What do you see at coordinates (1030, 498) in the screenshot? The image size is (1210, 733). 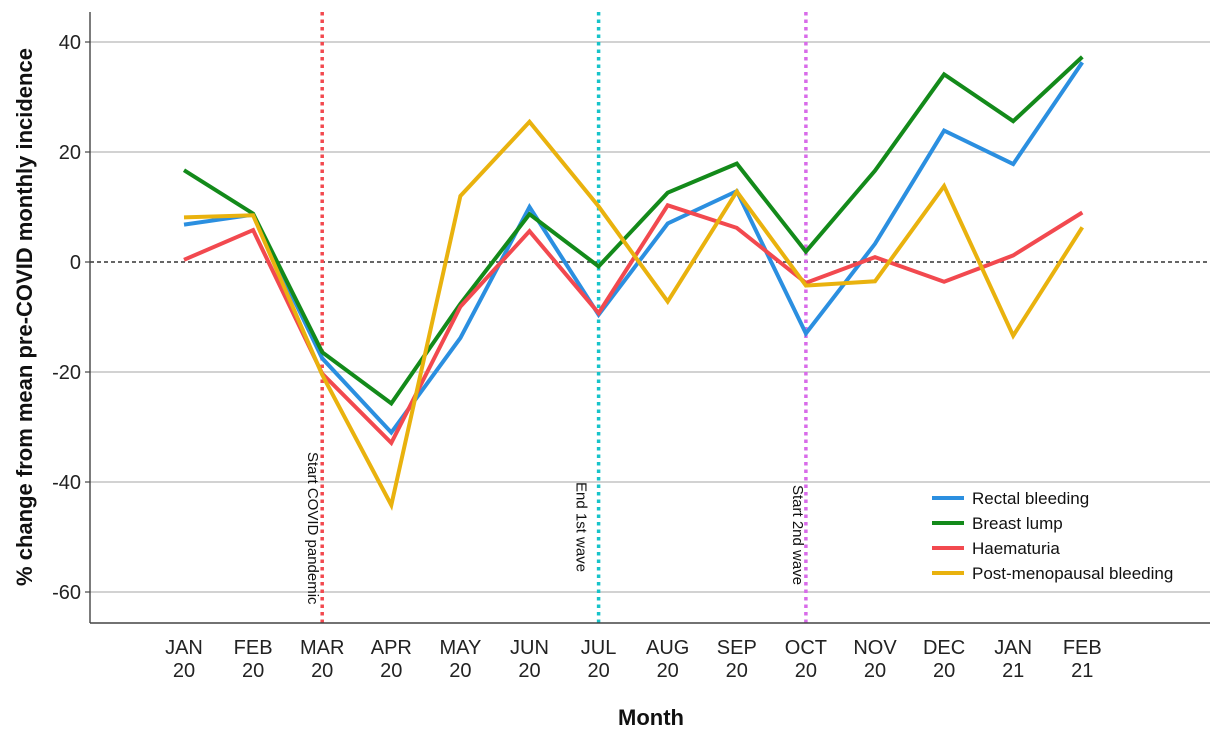 I see `legend-label: Rectal bleeding` at bounding box center [1030, 498].